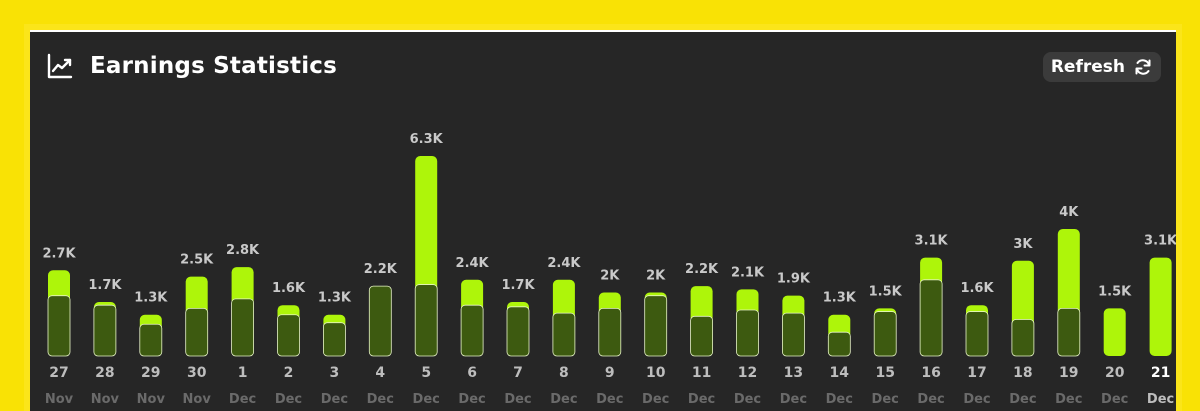 This screenshot has height=411, width=1200. Describe the element at coordinates (610, 373) in the screenshot. I see `x-tick-day-label: 9` at that location.